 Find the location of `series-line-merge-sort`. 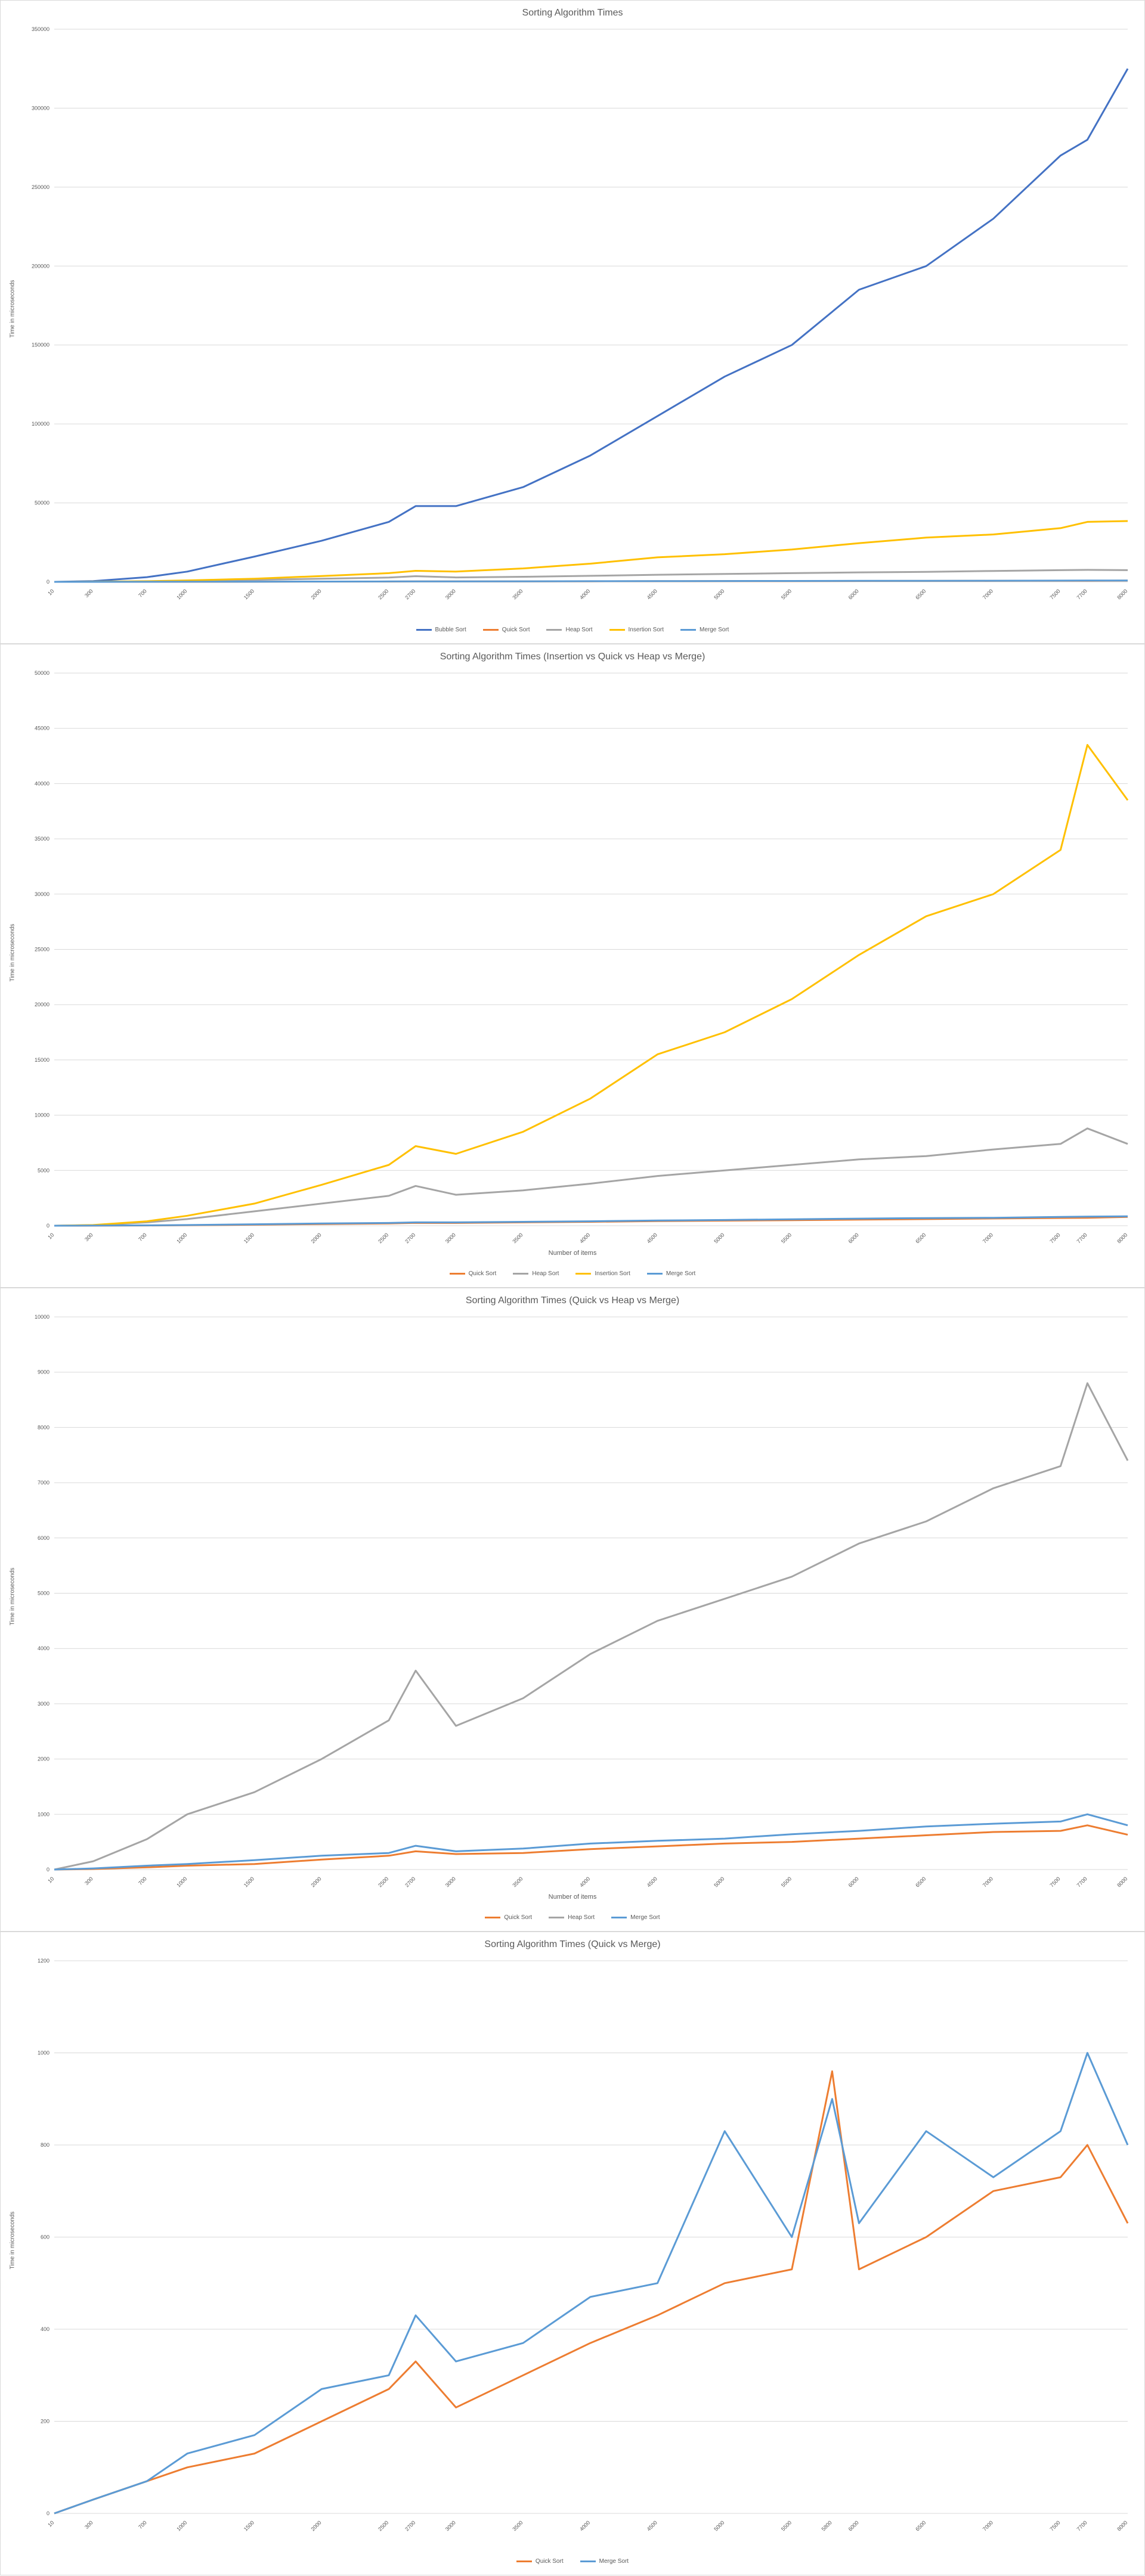

series-line-merge-sort is located at coordinates (591, 1221).